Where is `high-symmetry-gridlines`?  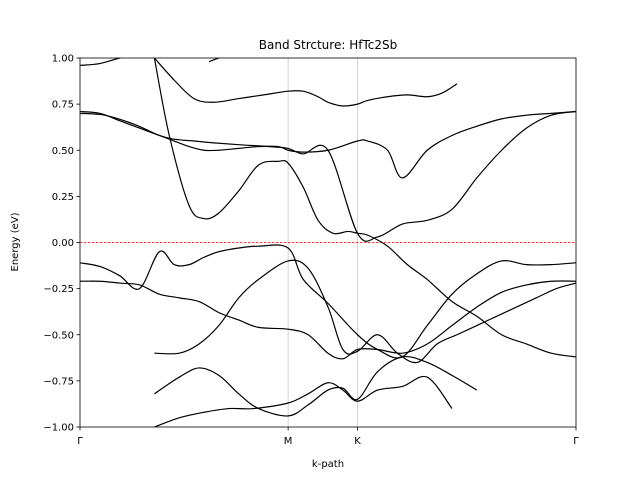
high-symmetry-gridlines is located at coordinates (322, 242).